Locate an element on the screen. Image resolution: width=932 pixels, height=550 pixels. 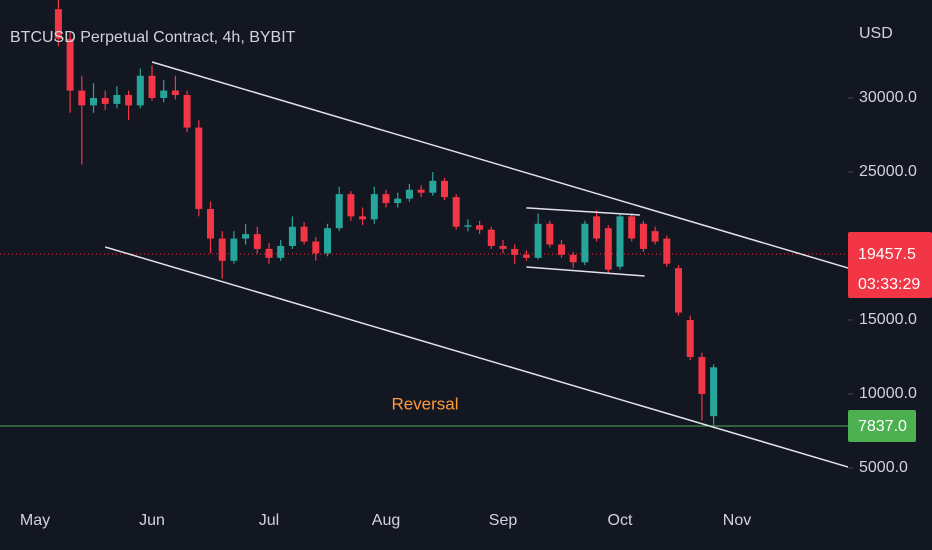
x-tick-label: Jul is located at coordinates (269, 520).